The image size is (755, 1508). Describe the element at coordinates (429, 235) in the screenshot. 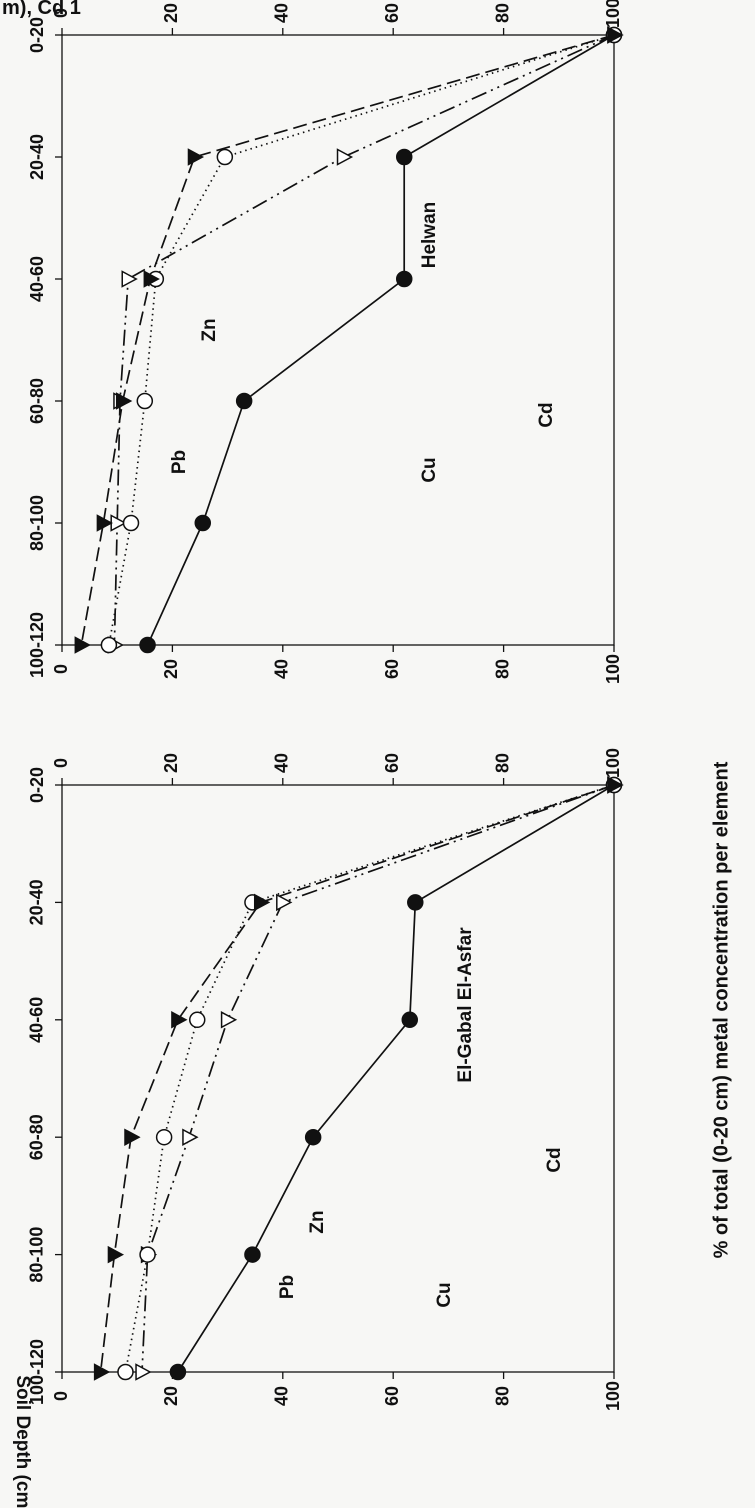

I see `chart-title: Helwan` at that location.